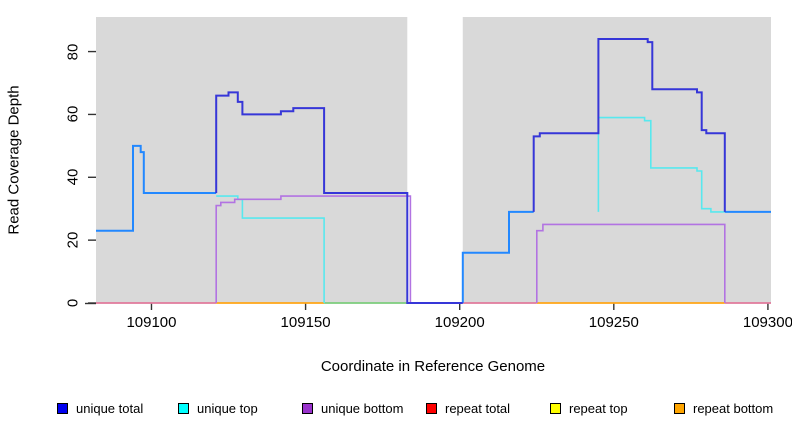 The image size is (792, 432). I want to click on unique-total-line, so click(629, 125).